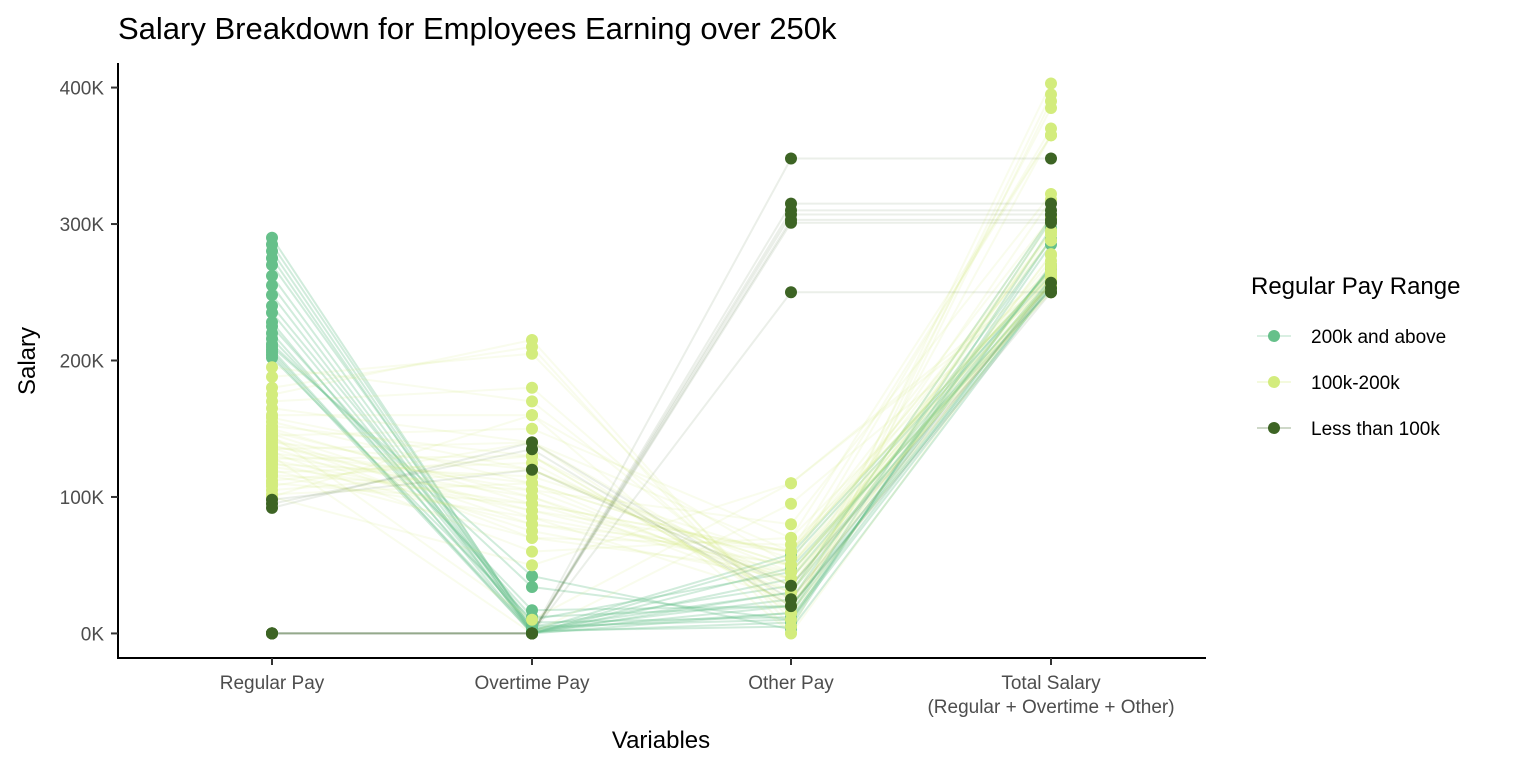 This screenshot has height=768, width=1536. What do you see at coordinates (661, 740) in the screenshot?
I see `x-axis-title: Variables` at bounding box center [661, 740].